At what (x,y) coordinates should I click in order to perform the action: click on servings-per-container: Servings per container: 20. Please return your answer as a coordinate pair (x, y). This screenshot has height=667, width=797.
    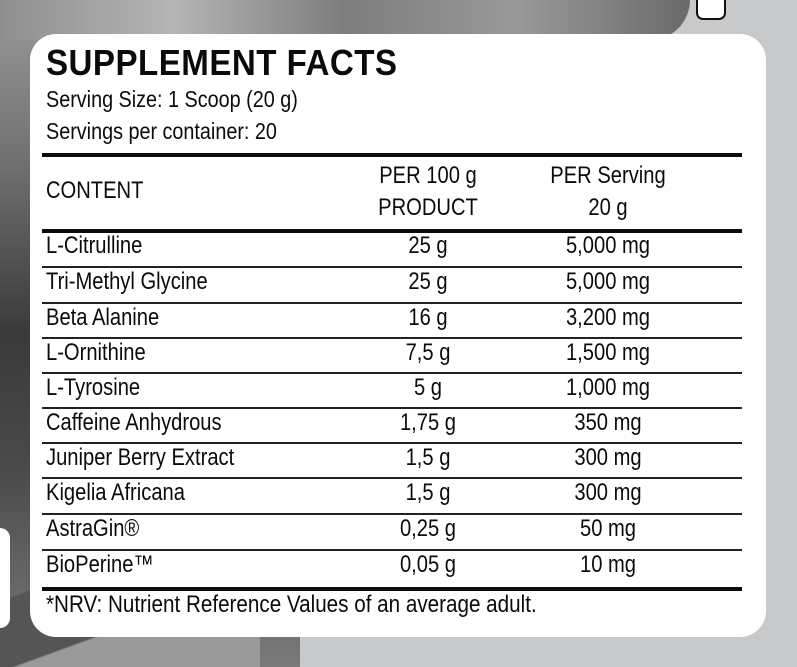
    Looking at the image, I should click on (161, 131).